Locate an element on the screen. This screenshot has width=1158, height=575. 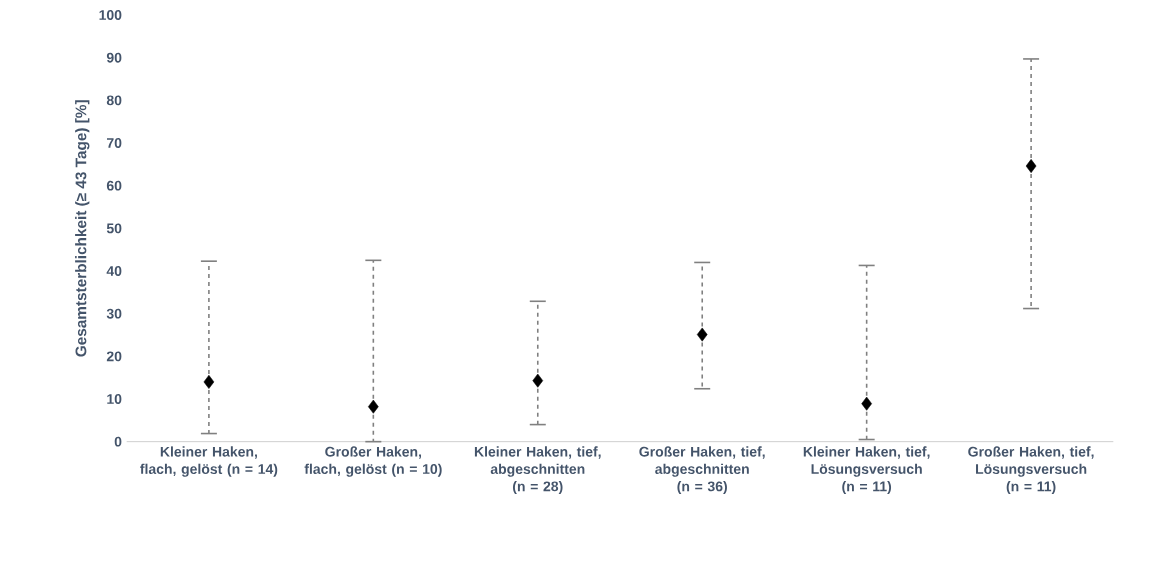
y-tick-label: 0 is located at coordinates (118, 441).